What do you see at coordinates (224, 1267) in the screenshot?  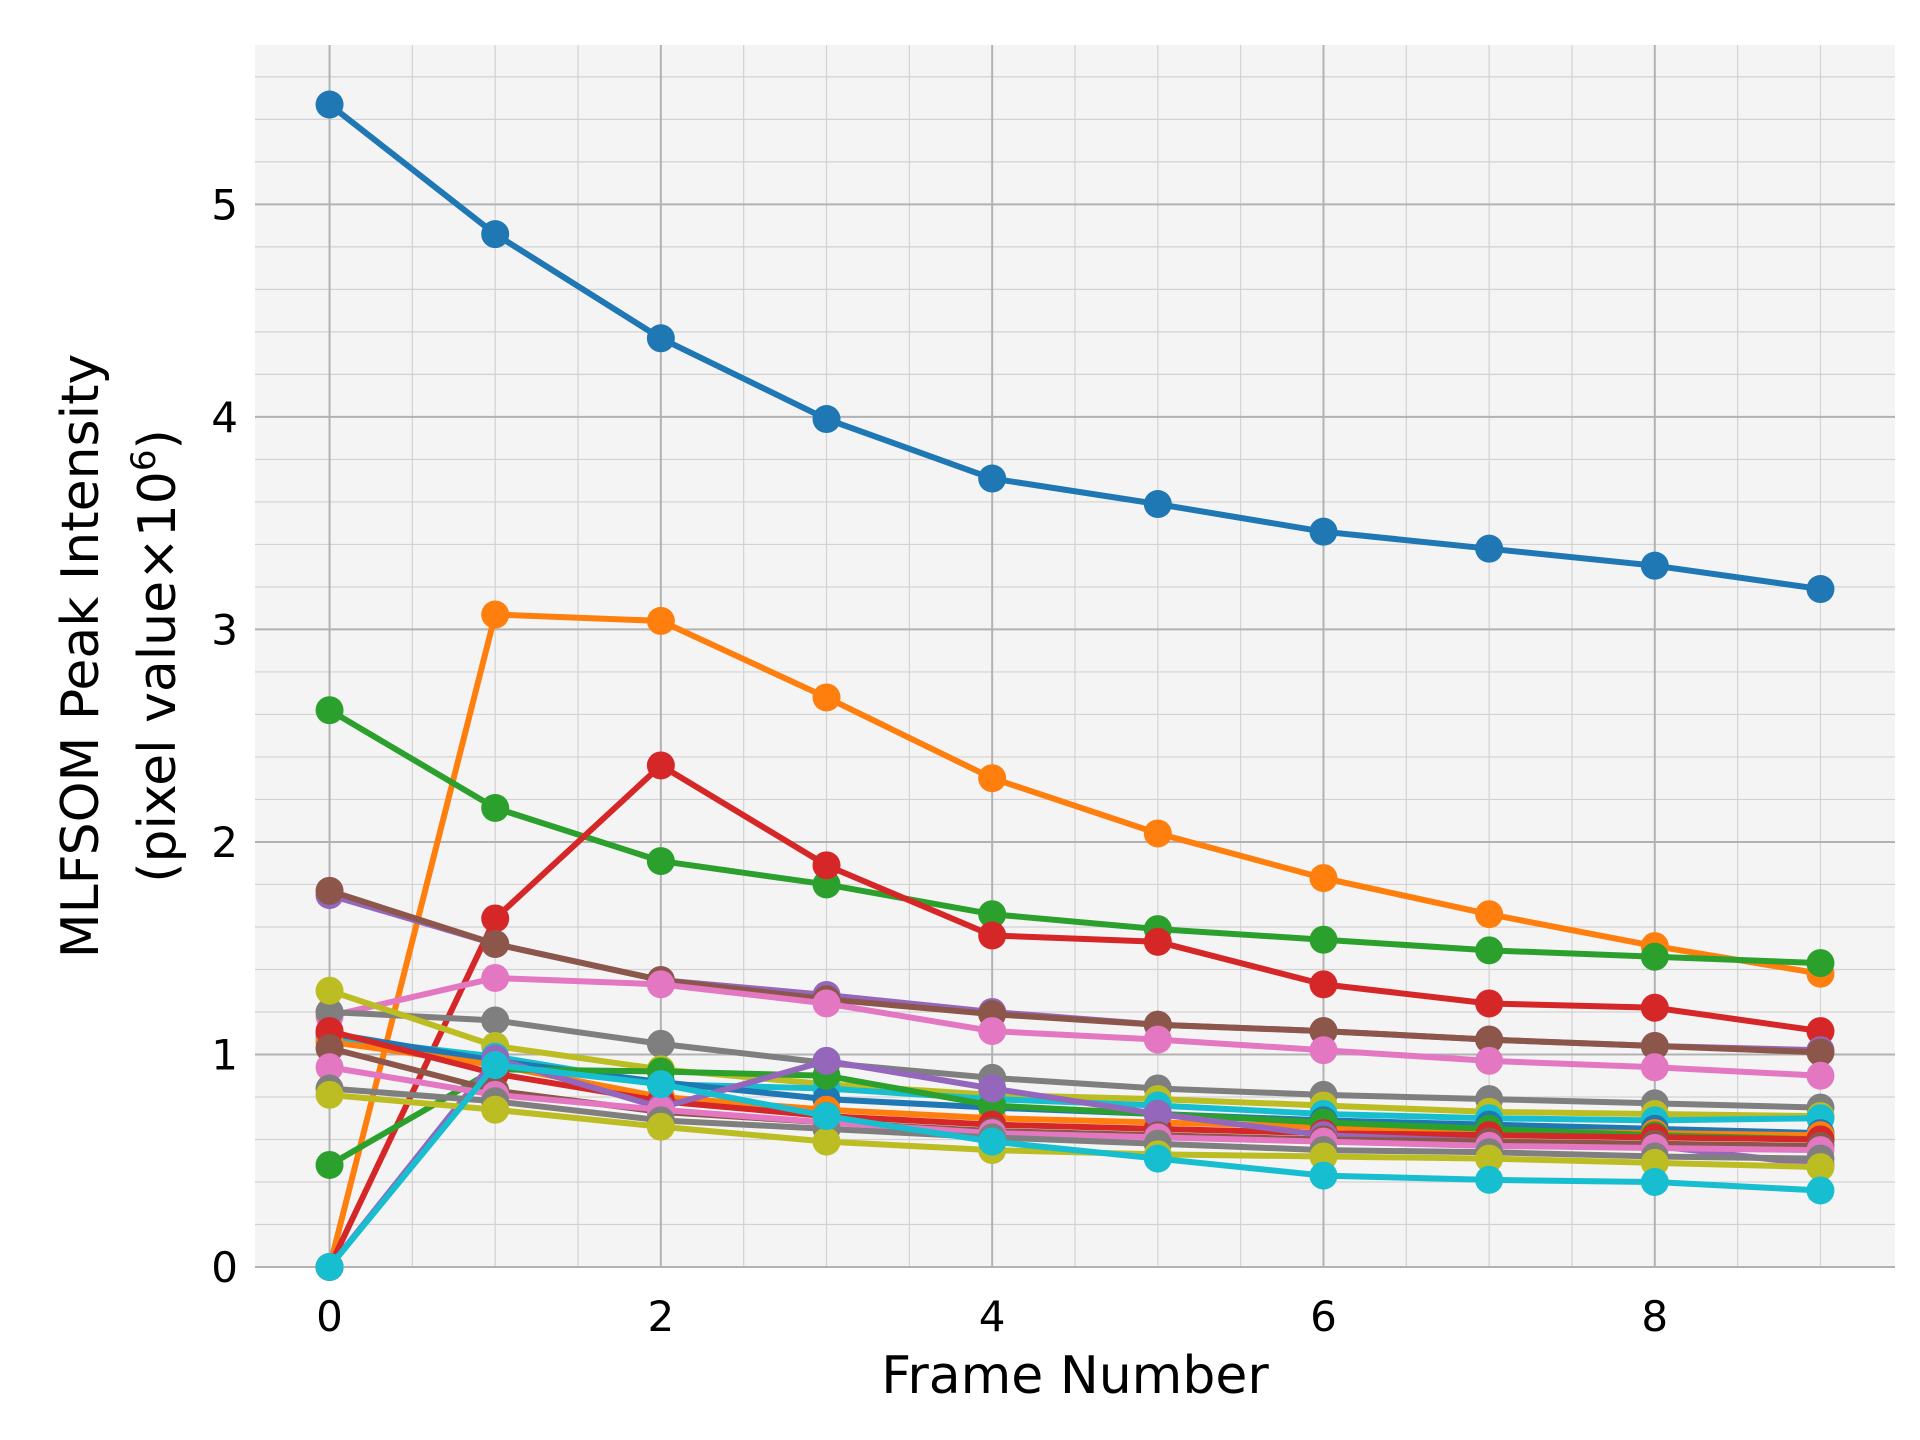 I see `y-tick-label: 0` at bounding box center [224, 1267].